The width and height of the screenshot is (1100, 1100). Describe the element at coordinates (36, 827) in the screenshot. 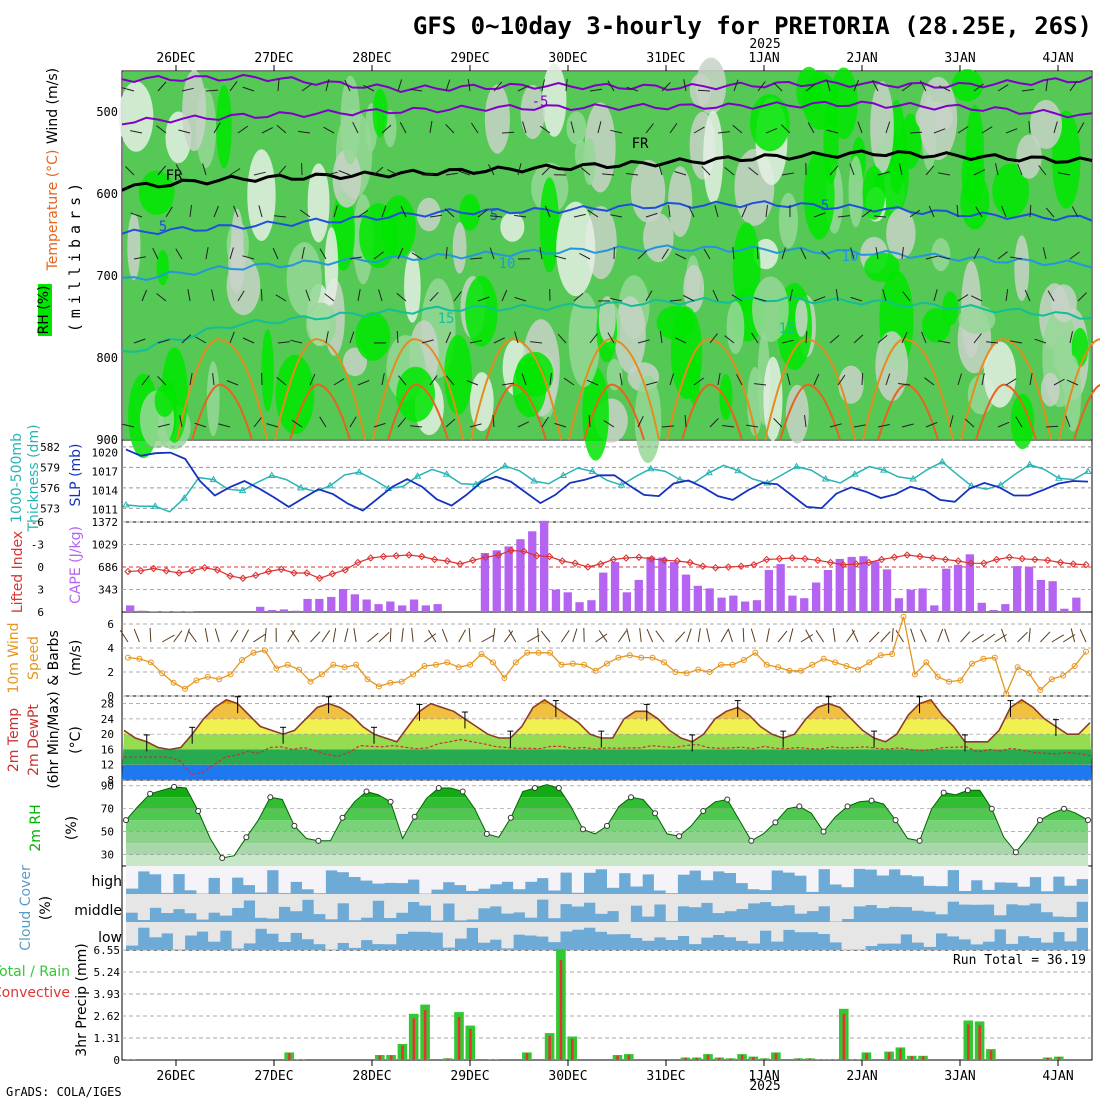

I see `p6-label-a: 2m RH` at that location.